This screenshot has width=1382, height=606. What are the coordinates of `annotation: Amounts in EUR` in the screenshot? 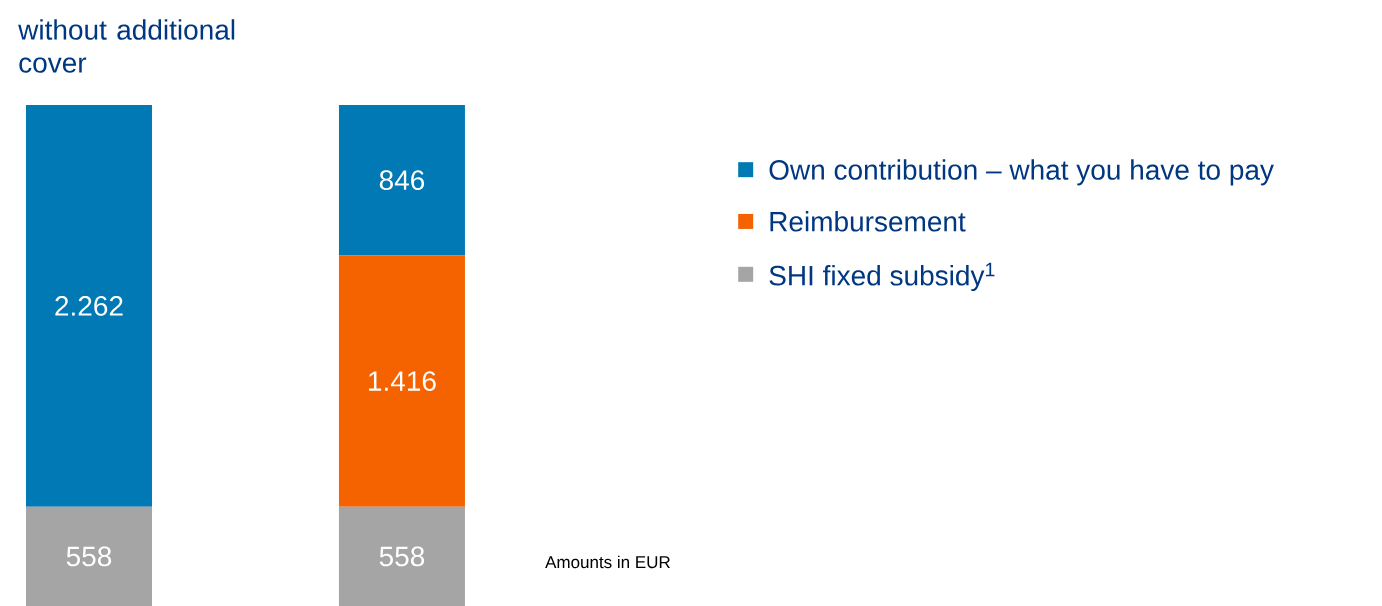 It's located at (607, 562).